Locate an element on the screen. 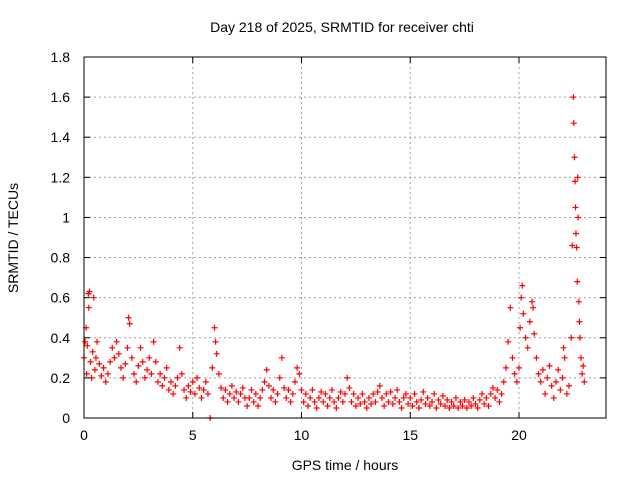  x-tick-labels: 0 5 10 15 20 is located at coordinates (303, 435).